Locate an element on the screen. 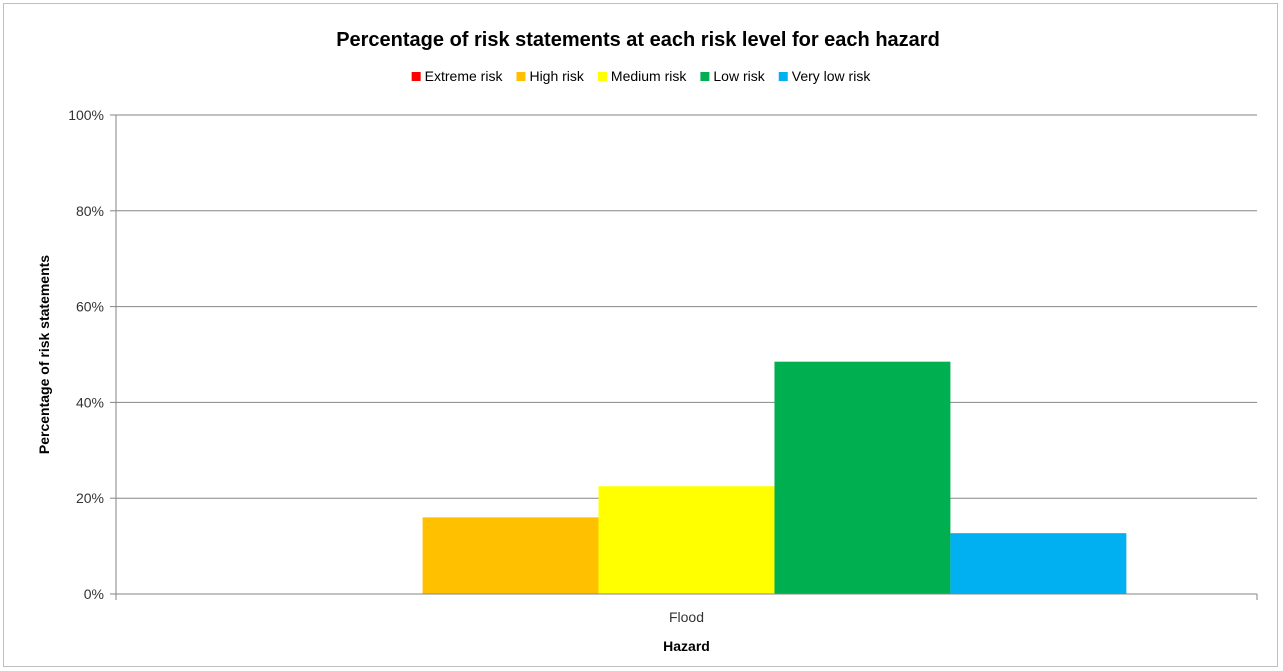 The image size is (1283, 671). y-axis-title: Percentage of risk statements is located at coordinates (44, 354).